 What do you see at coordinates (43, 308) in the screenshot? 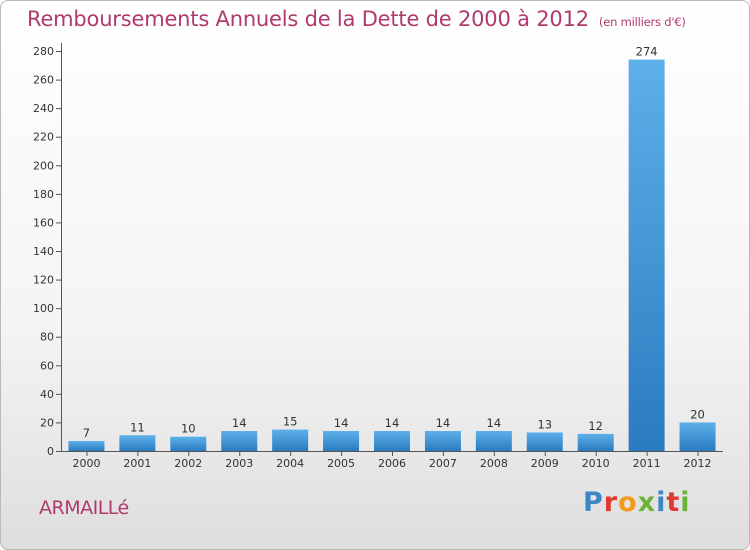
I see `y-tick-label: 100` at bounding box center [43, 308].